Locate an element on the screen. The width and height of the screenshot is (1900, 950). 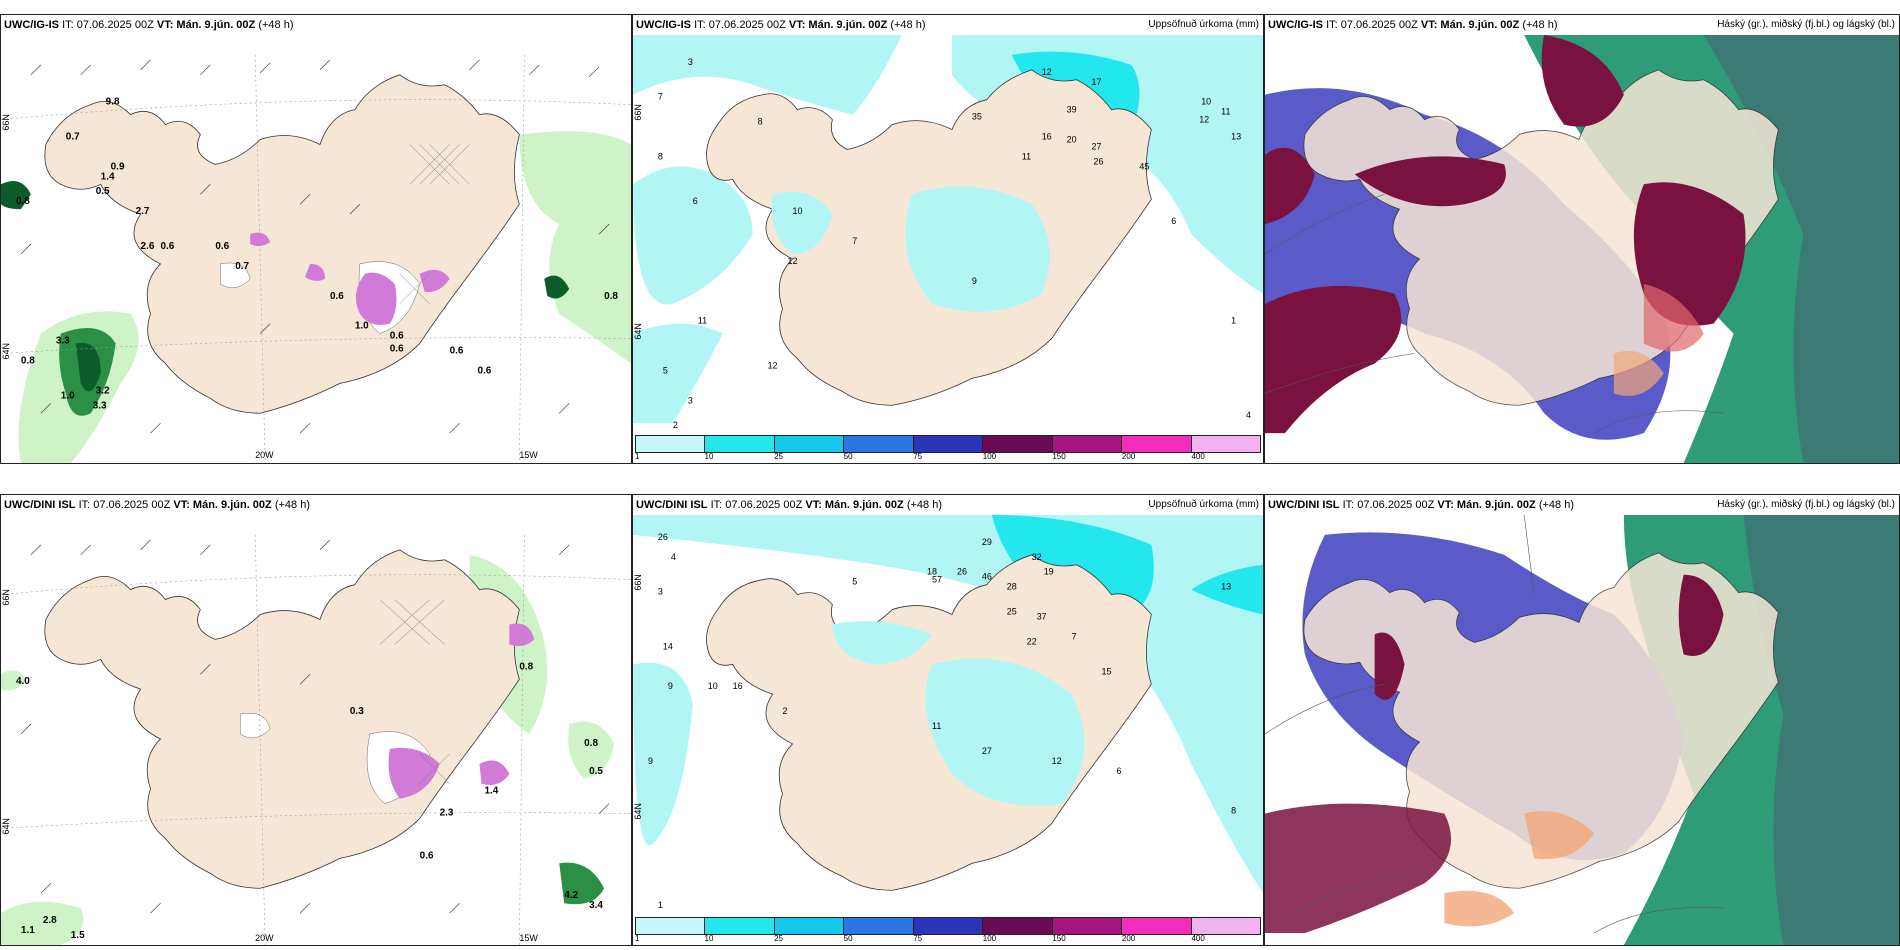
value-label: 2.8 is located at coordinates (50, 920).